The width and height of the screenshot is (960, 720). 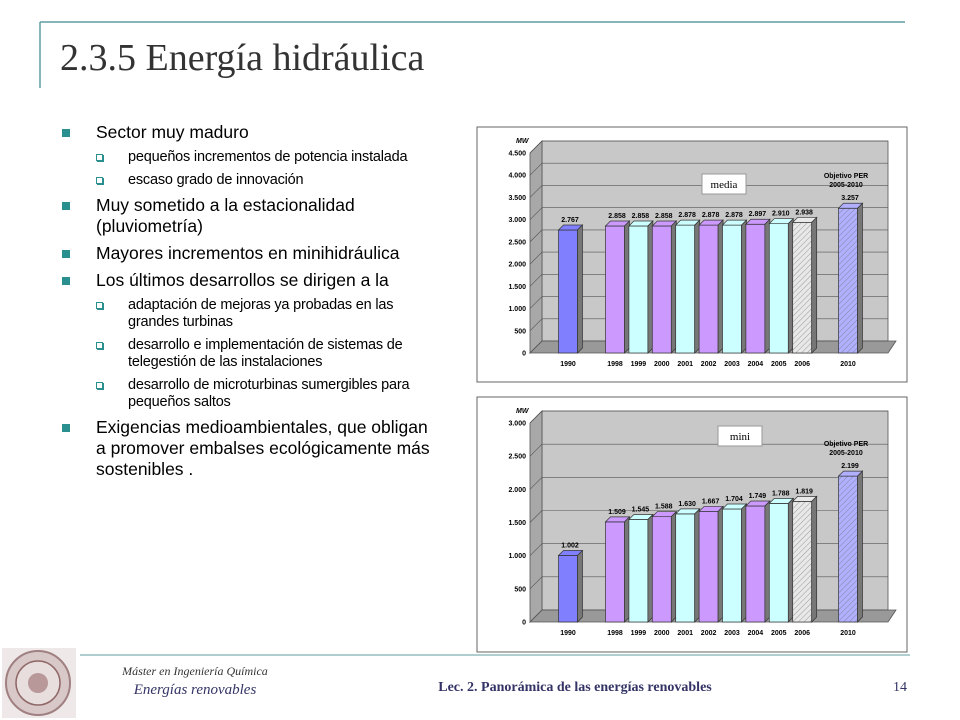 I want to click on series-tag: media, so click(x=724, y=185).